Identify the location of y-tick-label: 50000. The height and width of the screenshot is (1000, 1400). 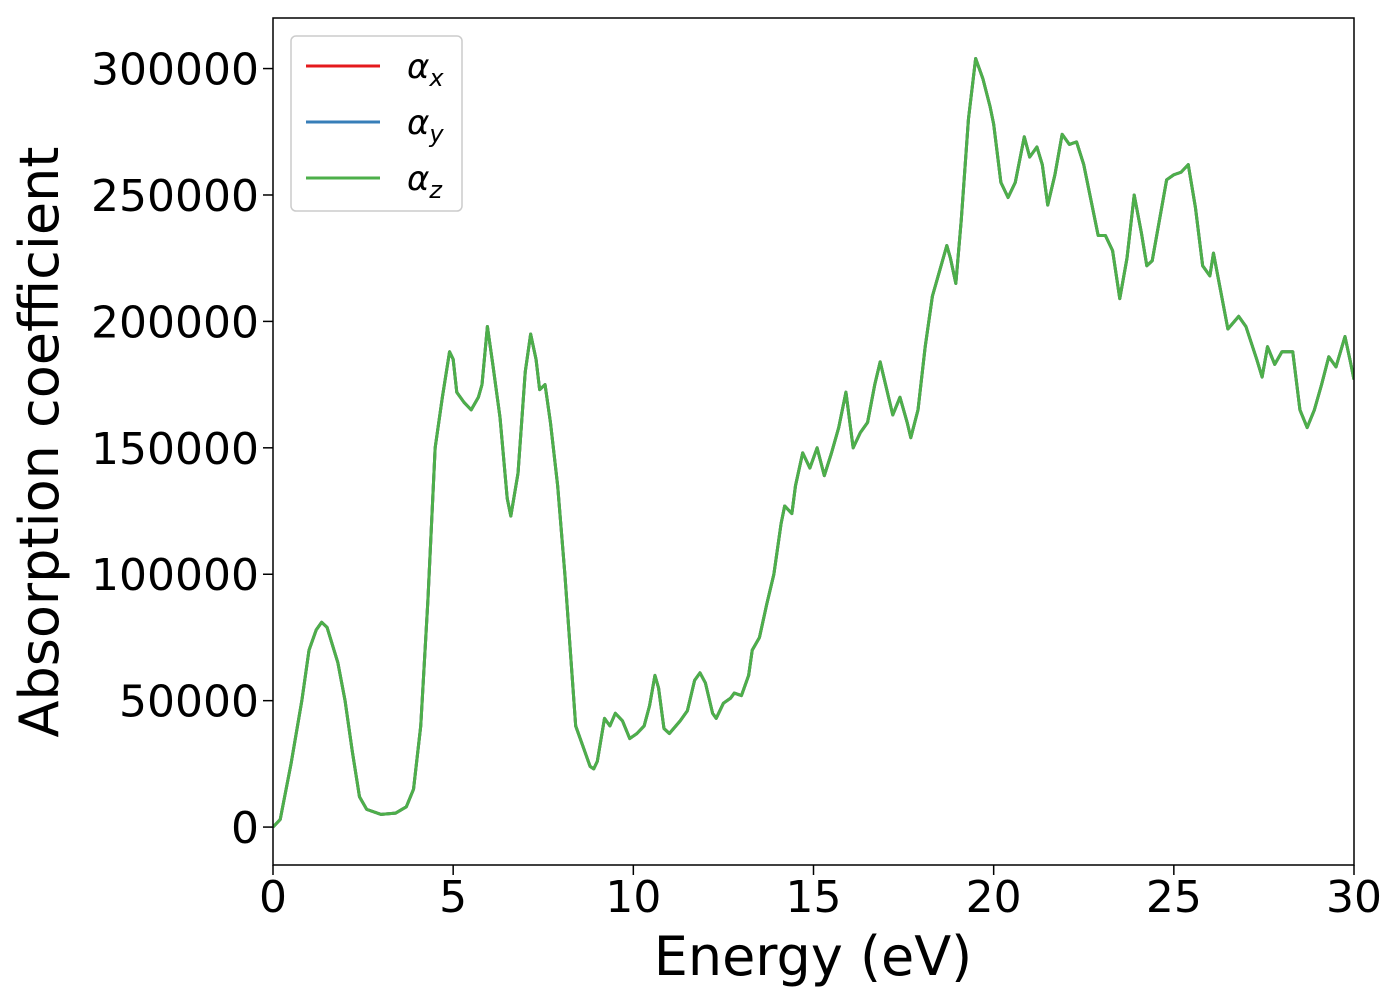
(189, 702).